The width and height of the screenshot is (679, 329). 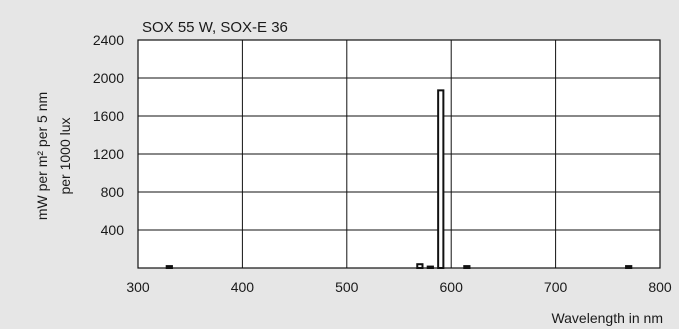 What do you see at coordinates (607, 318) in the screenshot?
I see `x-axis-label: Wavelength in nm` at bounding box center [607, 318].